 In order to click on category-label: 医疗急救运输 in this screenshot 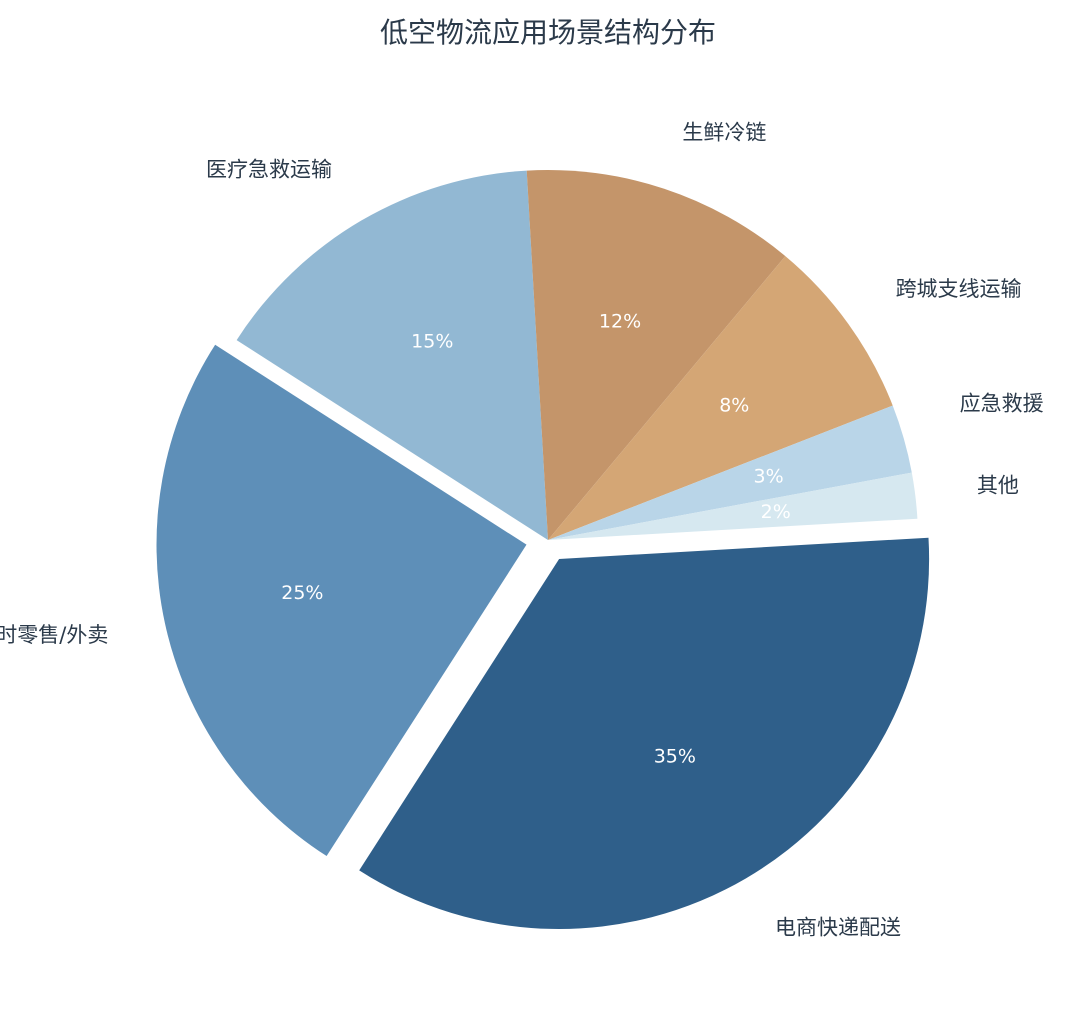, I will do `click(269, 169)`.